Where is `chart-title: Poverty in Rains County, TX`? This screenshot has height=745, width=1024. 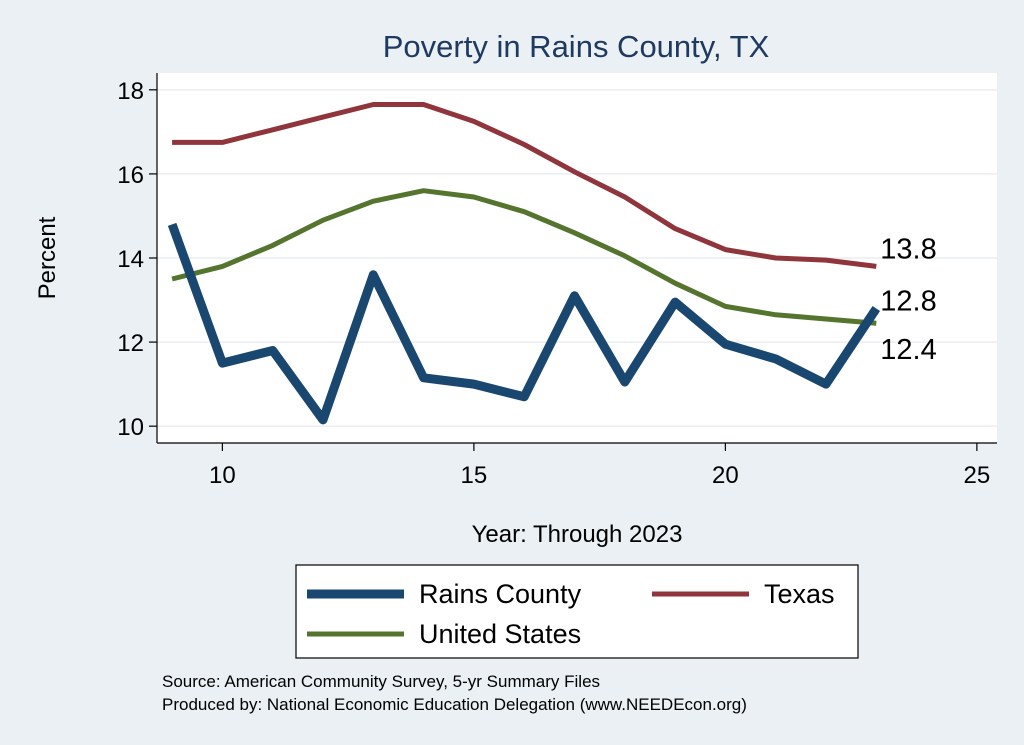
chart-title: Poverty in Rains County, TX is located at coordinates (576, 46).